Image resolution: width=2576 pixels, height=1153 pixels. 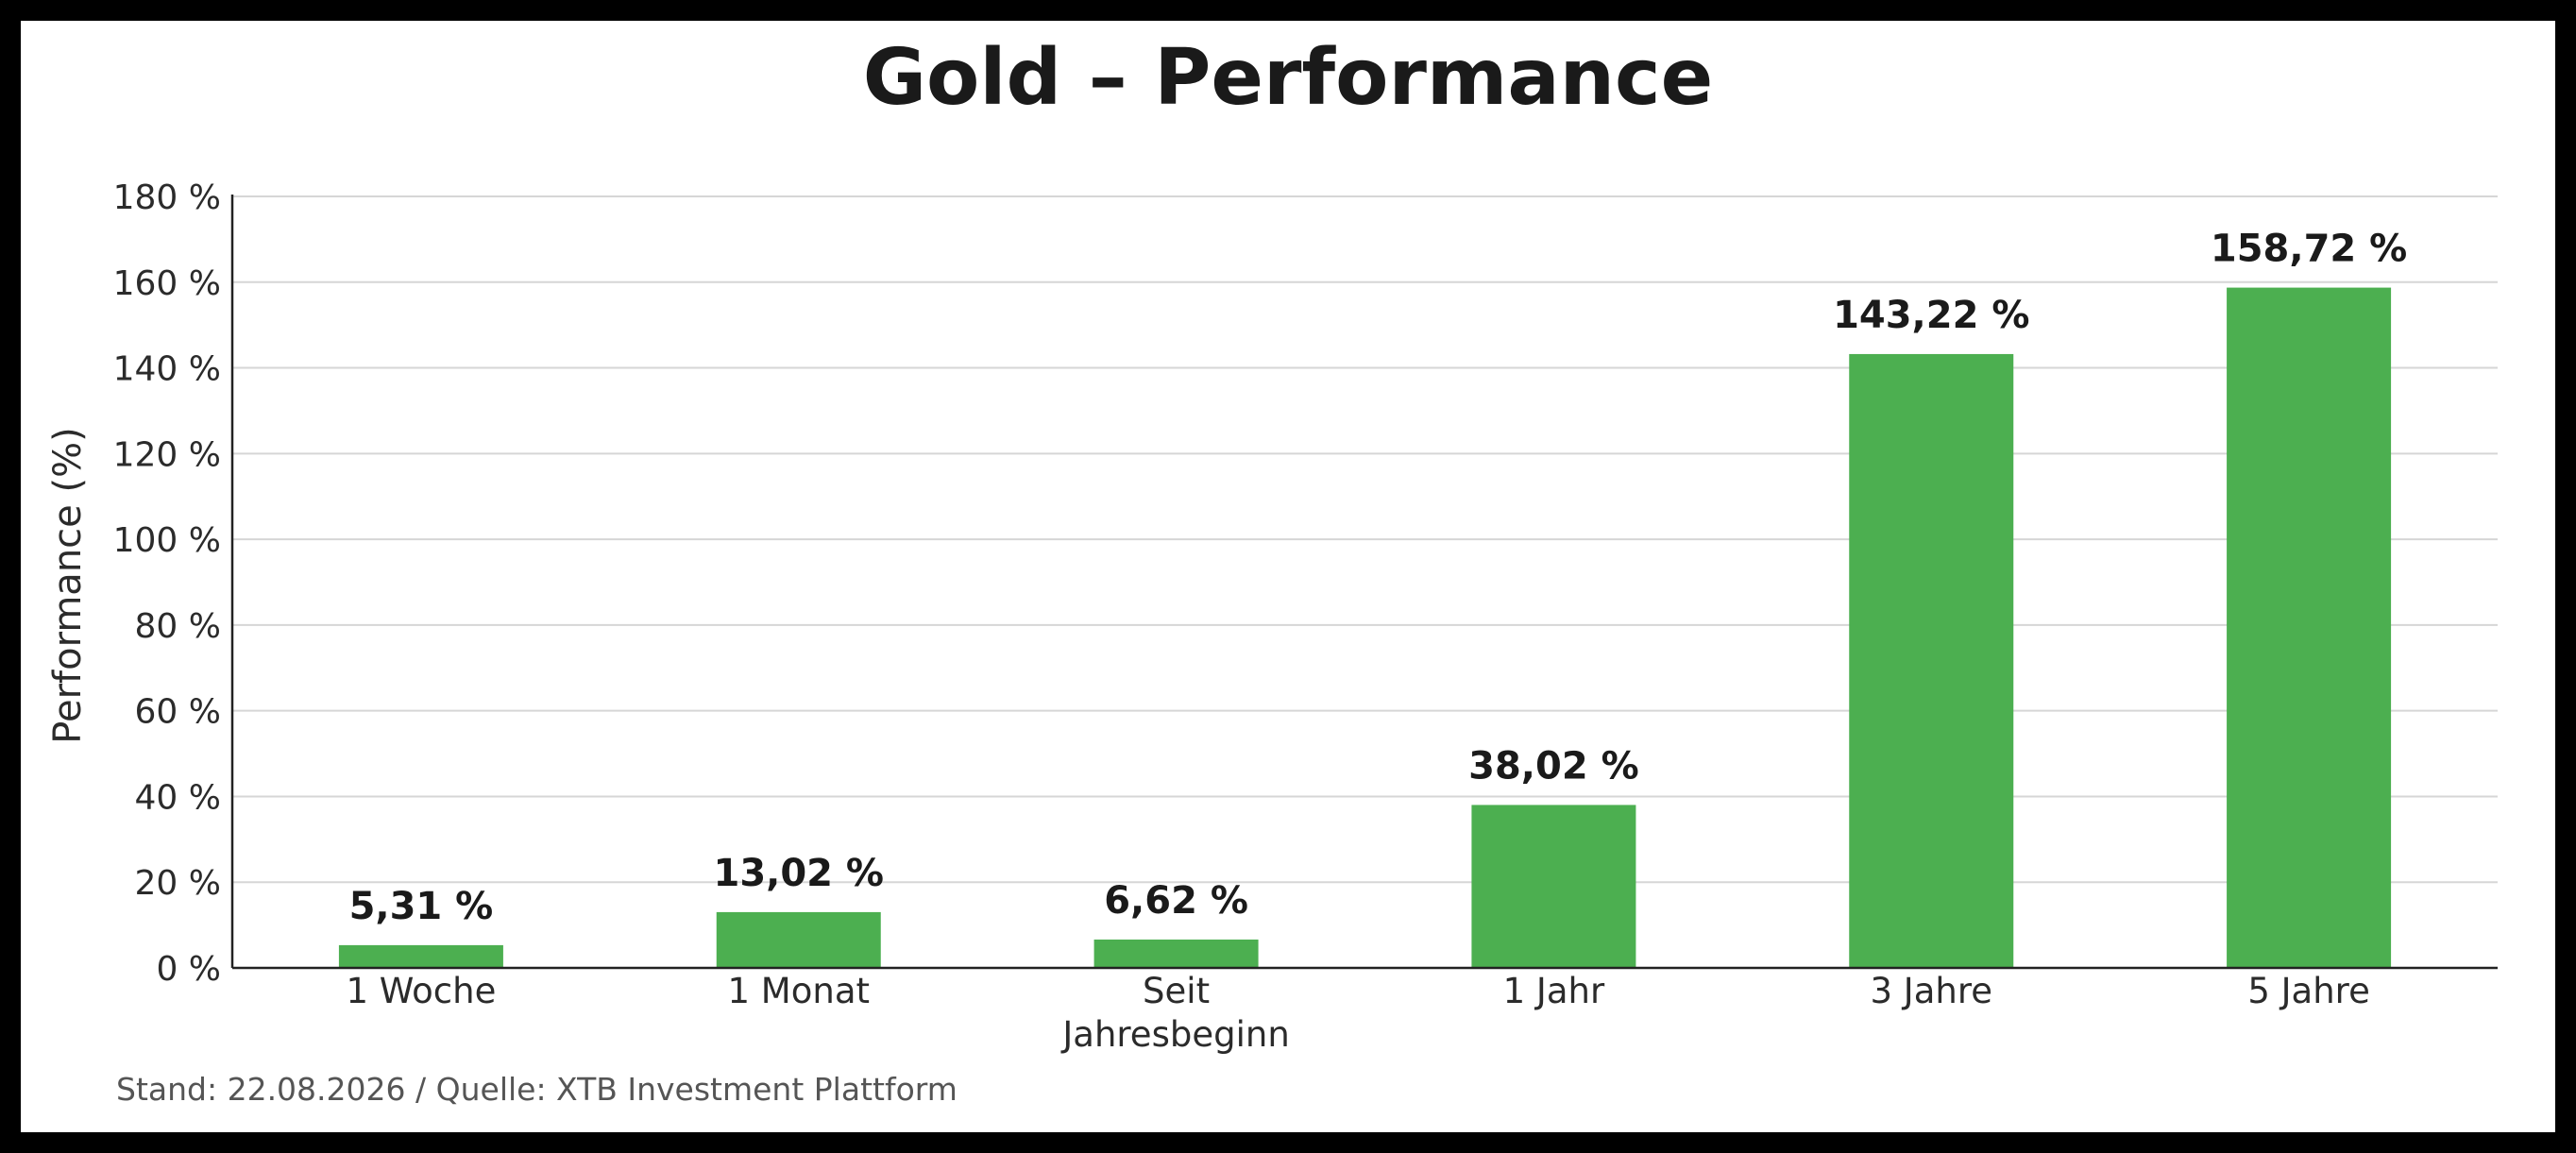 I want to click on chart-title: Gold – Performance, so click(x=1288, y=78).